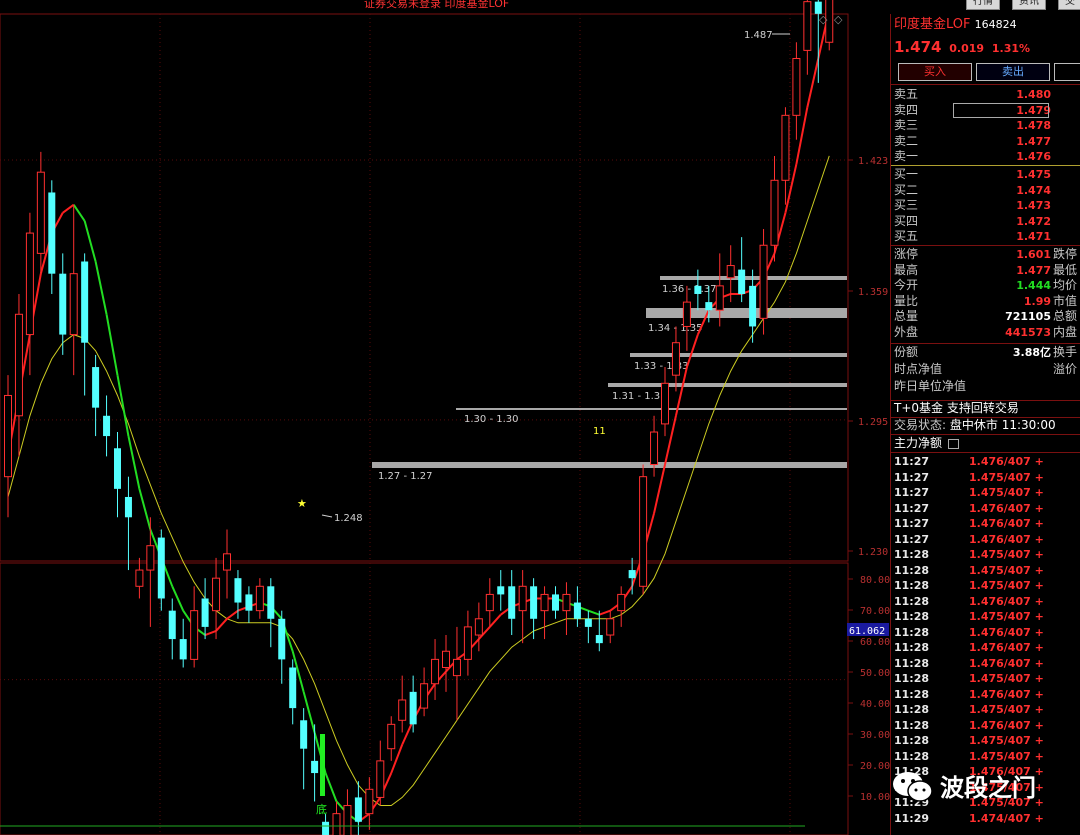 The height and width of the screenshot is (835, 1080). Describe the element at coordinates (985, 190) in the screenshot. I see `bid-row: 买二 1.474` at that location.